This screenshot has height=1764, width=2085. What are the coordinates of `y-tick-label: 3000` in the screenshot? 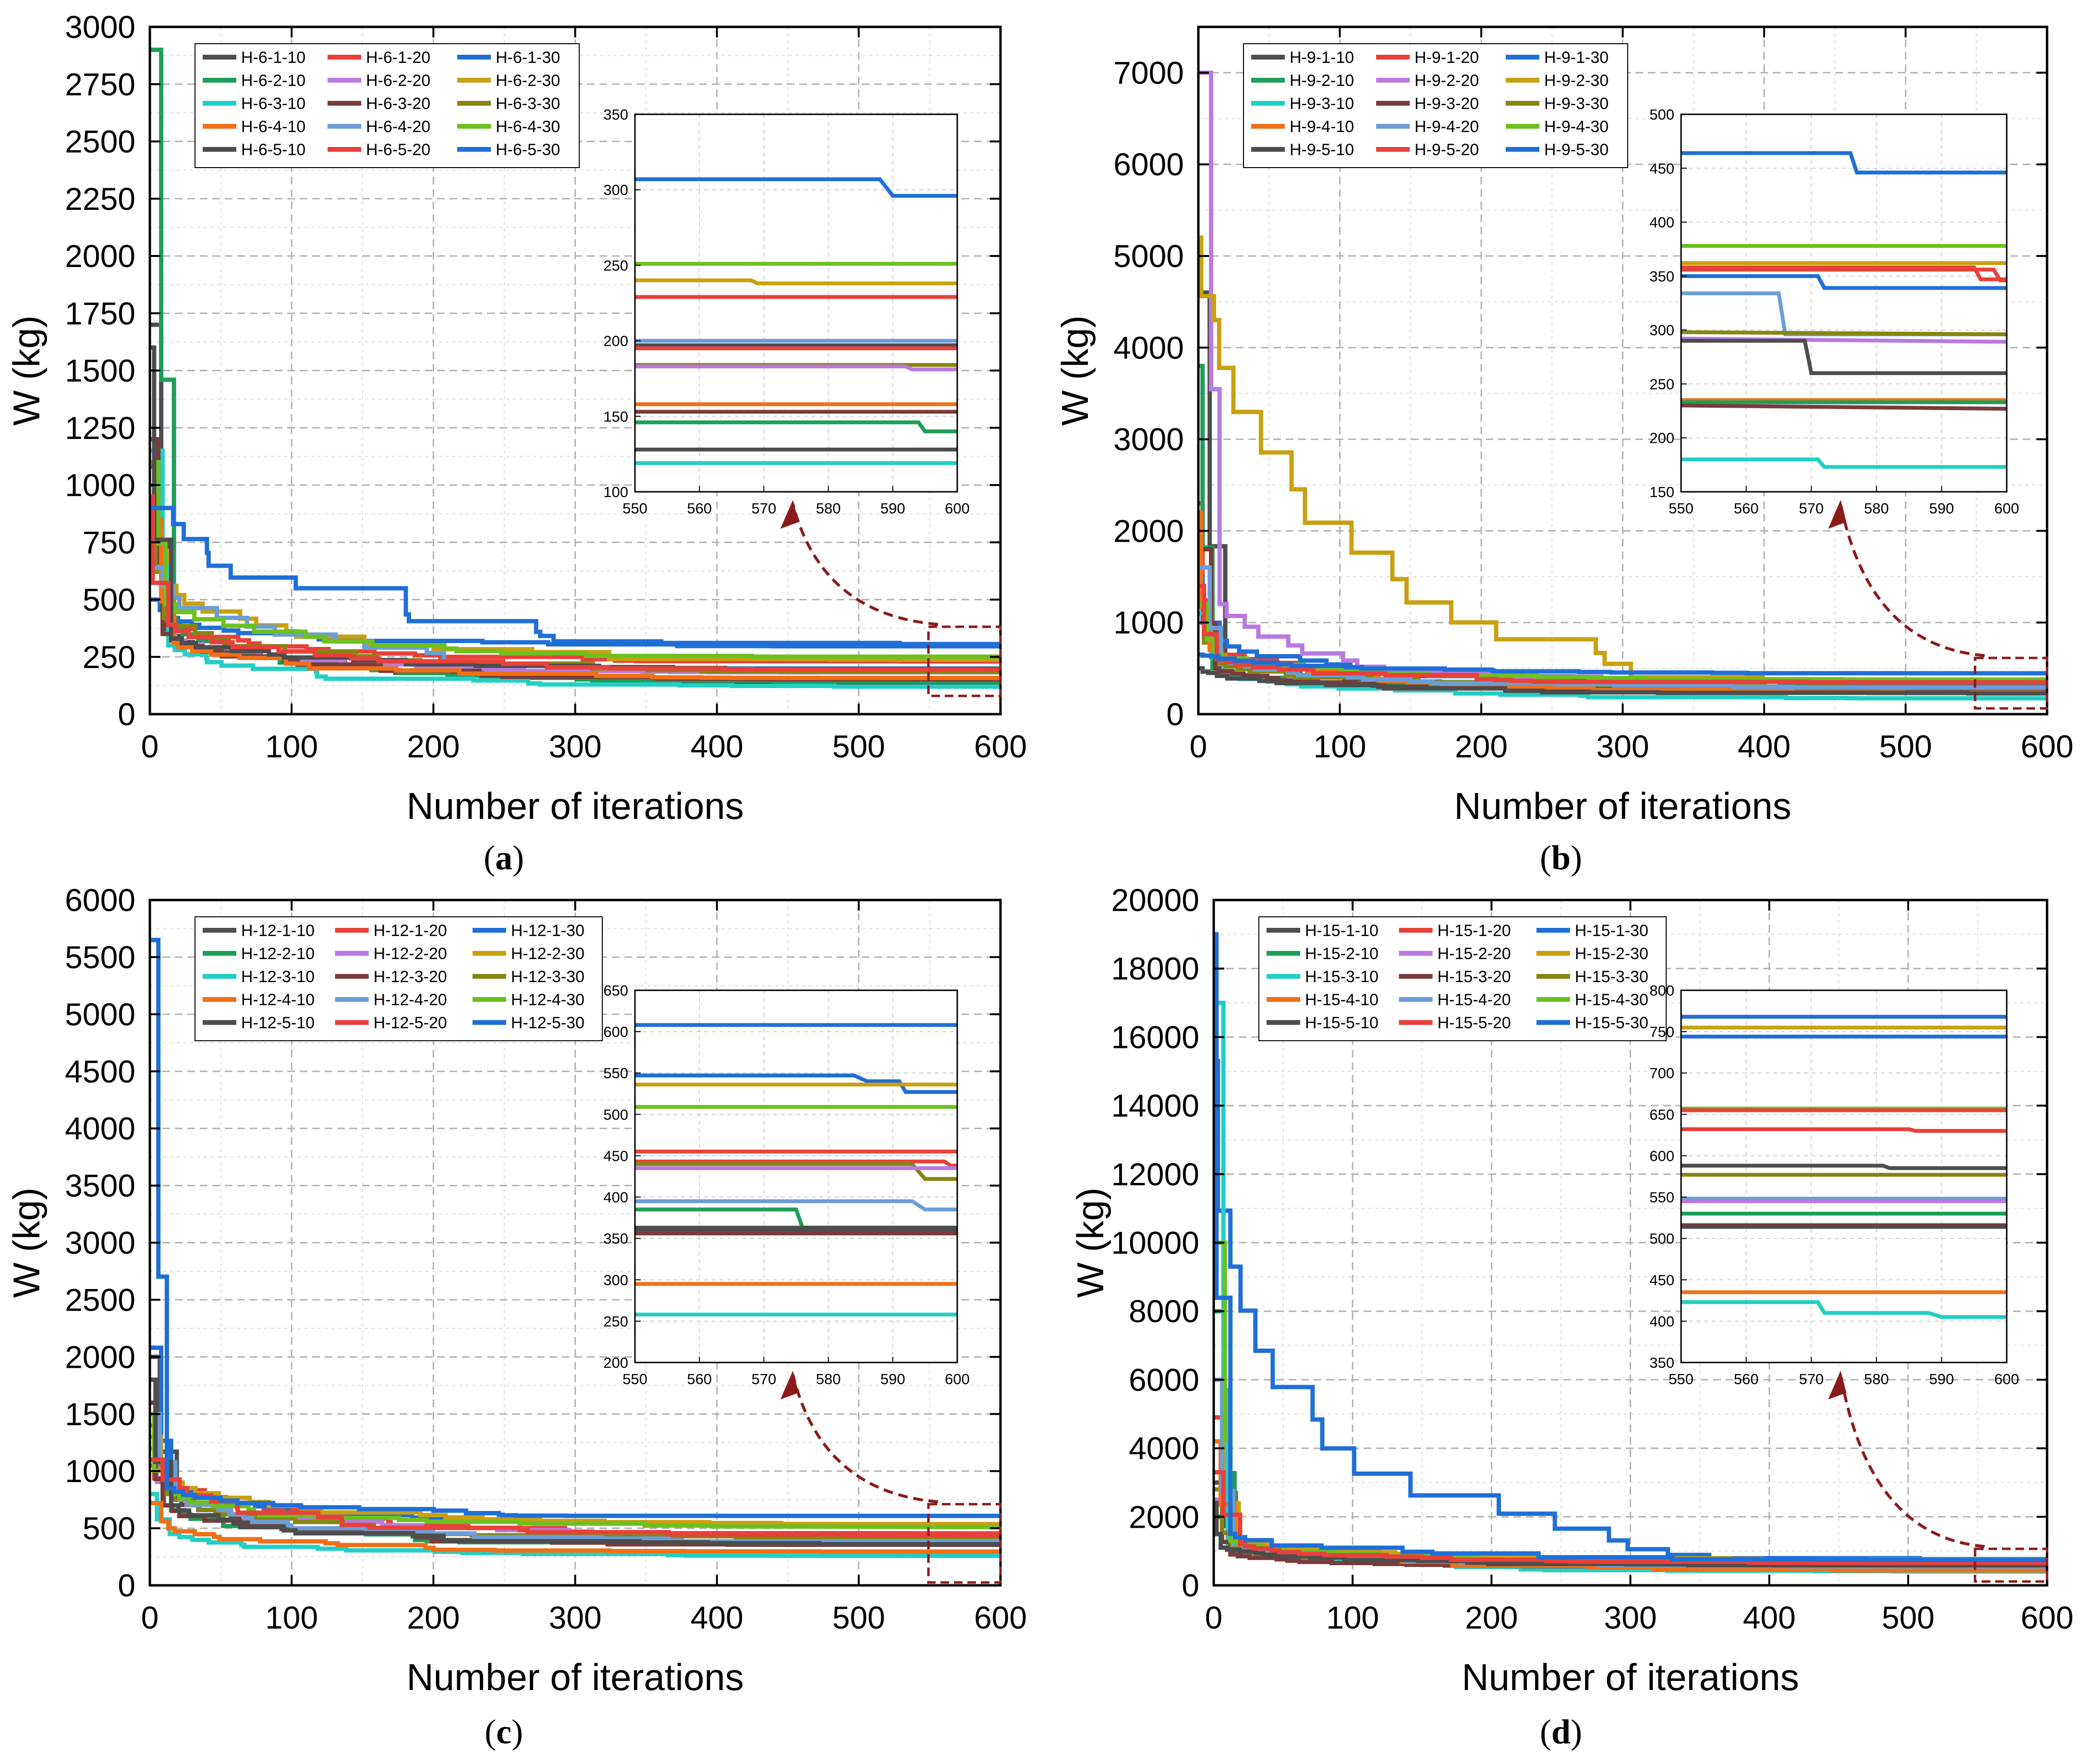 It's located at (100, 27).